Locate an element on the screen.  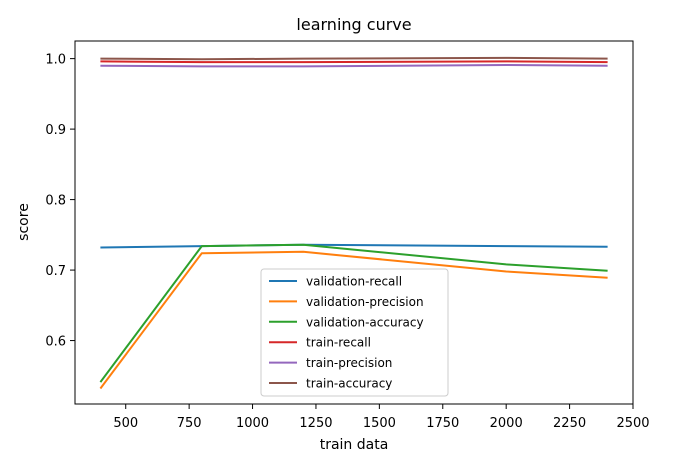
legend-label-validation-precision: validation-precision is located at coordinates (365, 302).